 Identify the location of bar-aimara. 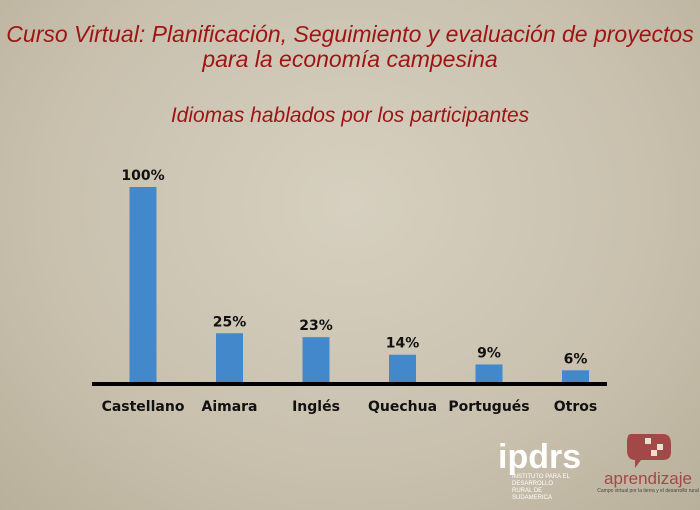
(229, 357).